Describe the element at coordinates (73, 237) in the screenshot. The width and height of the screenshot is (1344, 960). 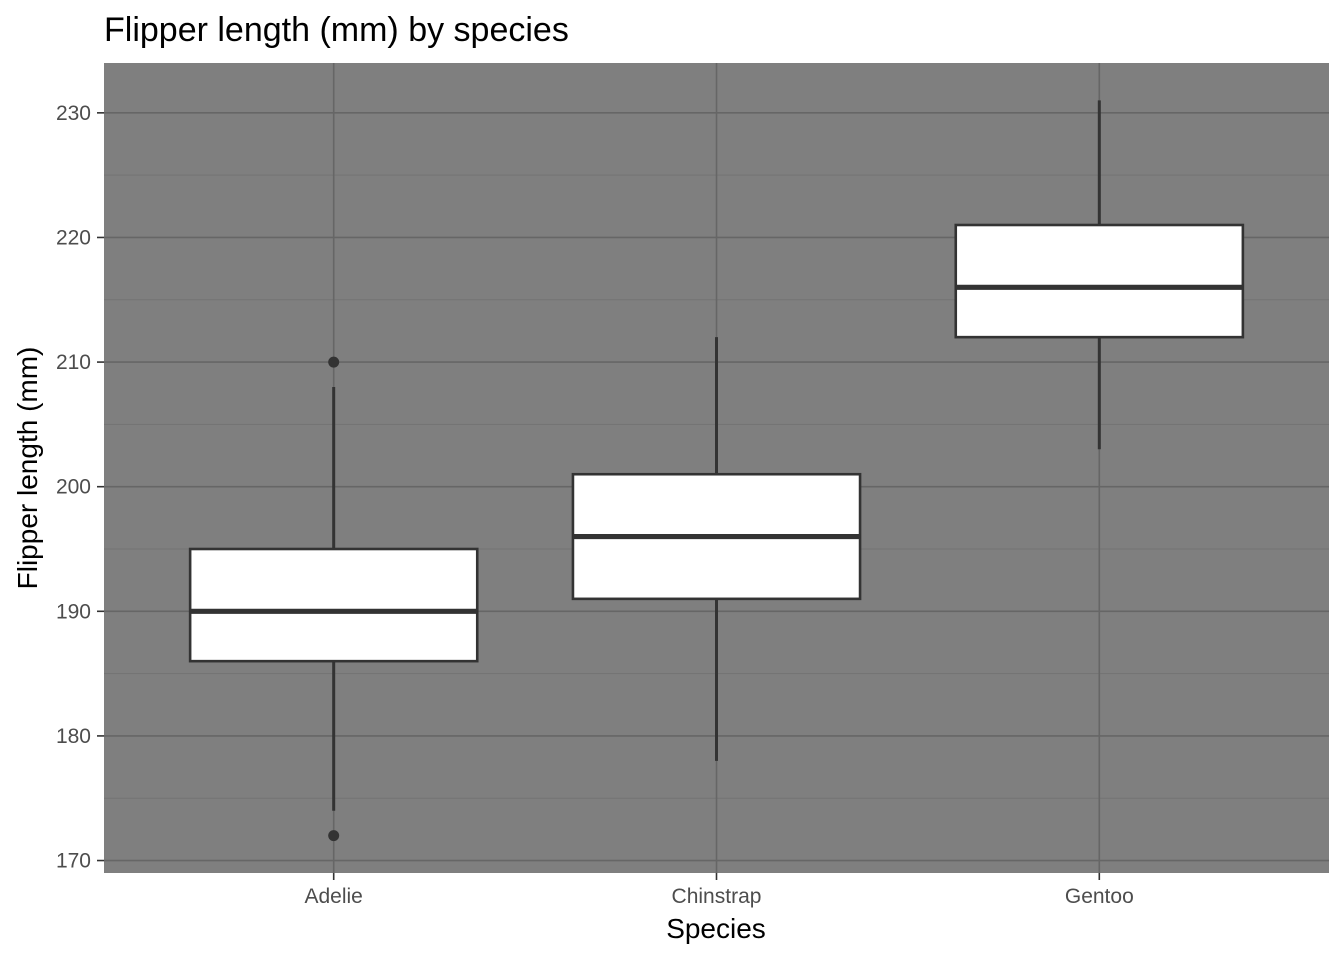
I see `y-tick-label: 220` at that location.